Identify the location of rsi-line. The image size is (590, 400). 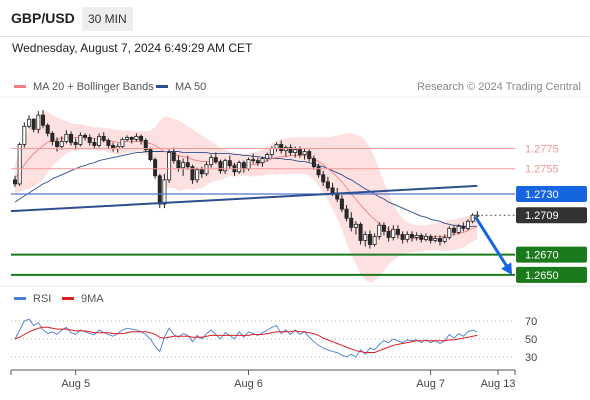
(246, 338).